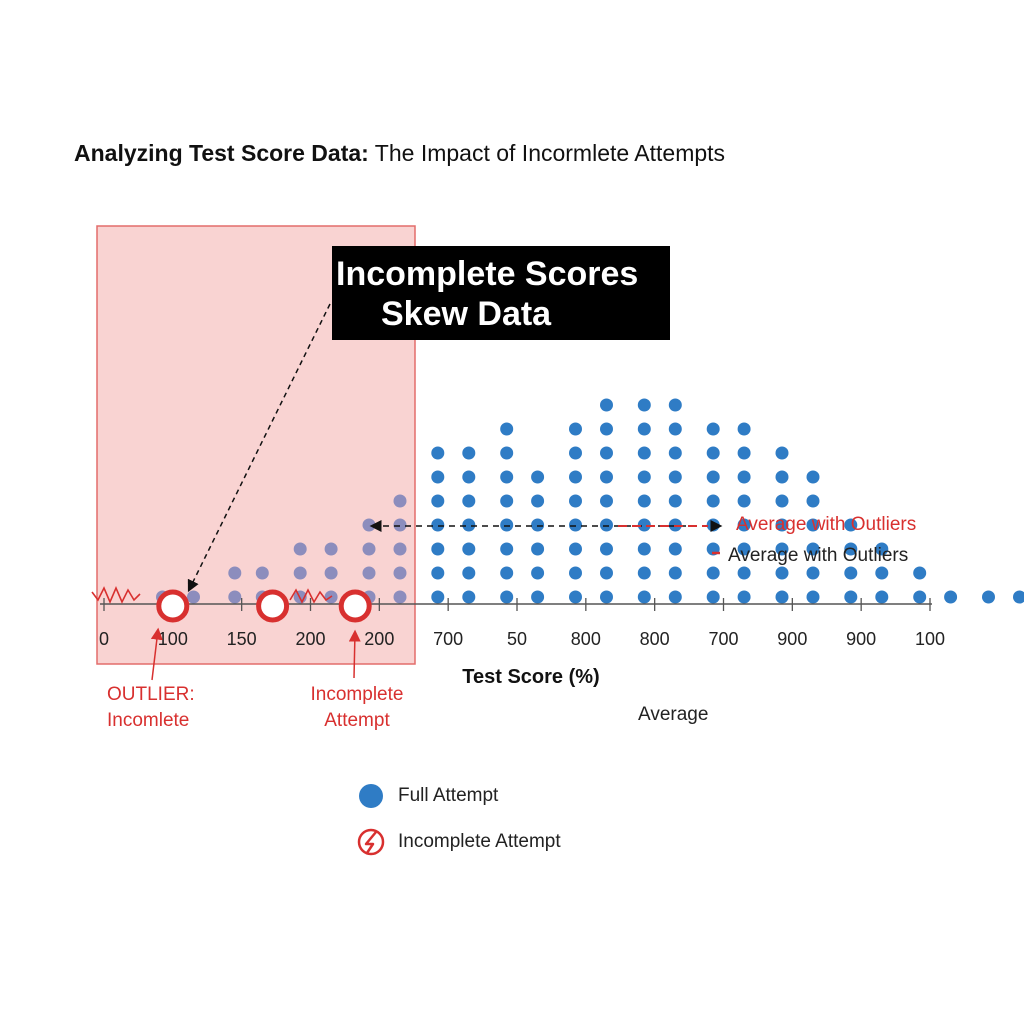 Image resolution: width=1024 pixels, height=1024 pixels. Describe the element at coordinates (148, 720) in the screenshot. I see `outlier-annotation-line2: Incomlete` at that location.